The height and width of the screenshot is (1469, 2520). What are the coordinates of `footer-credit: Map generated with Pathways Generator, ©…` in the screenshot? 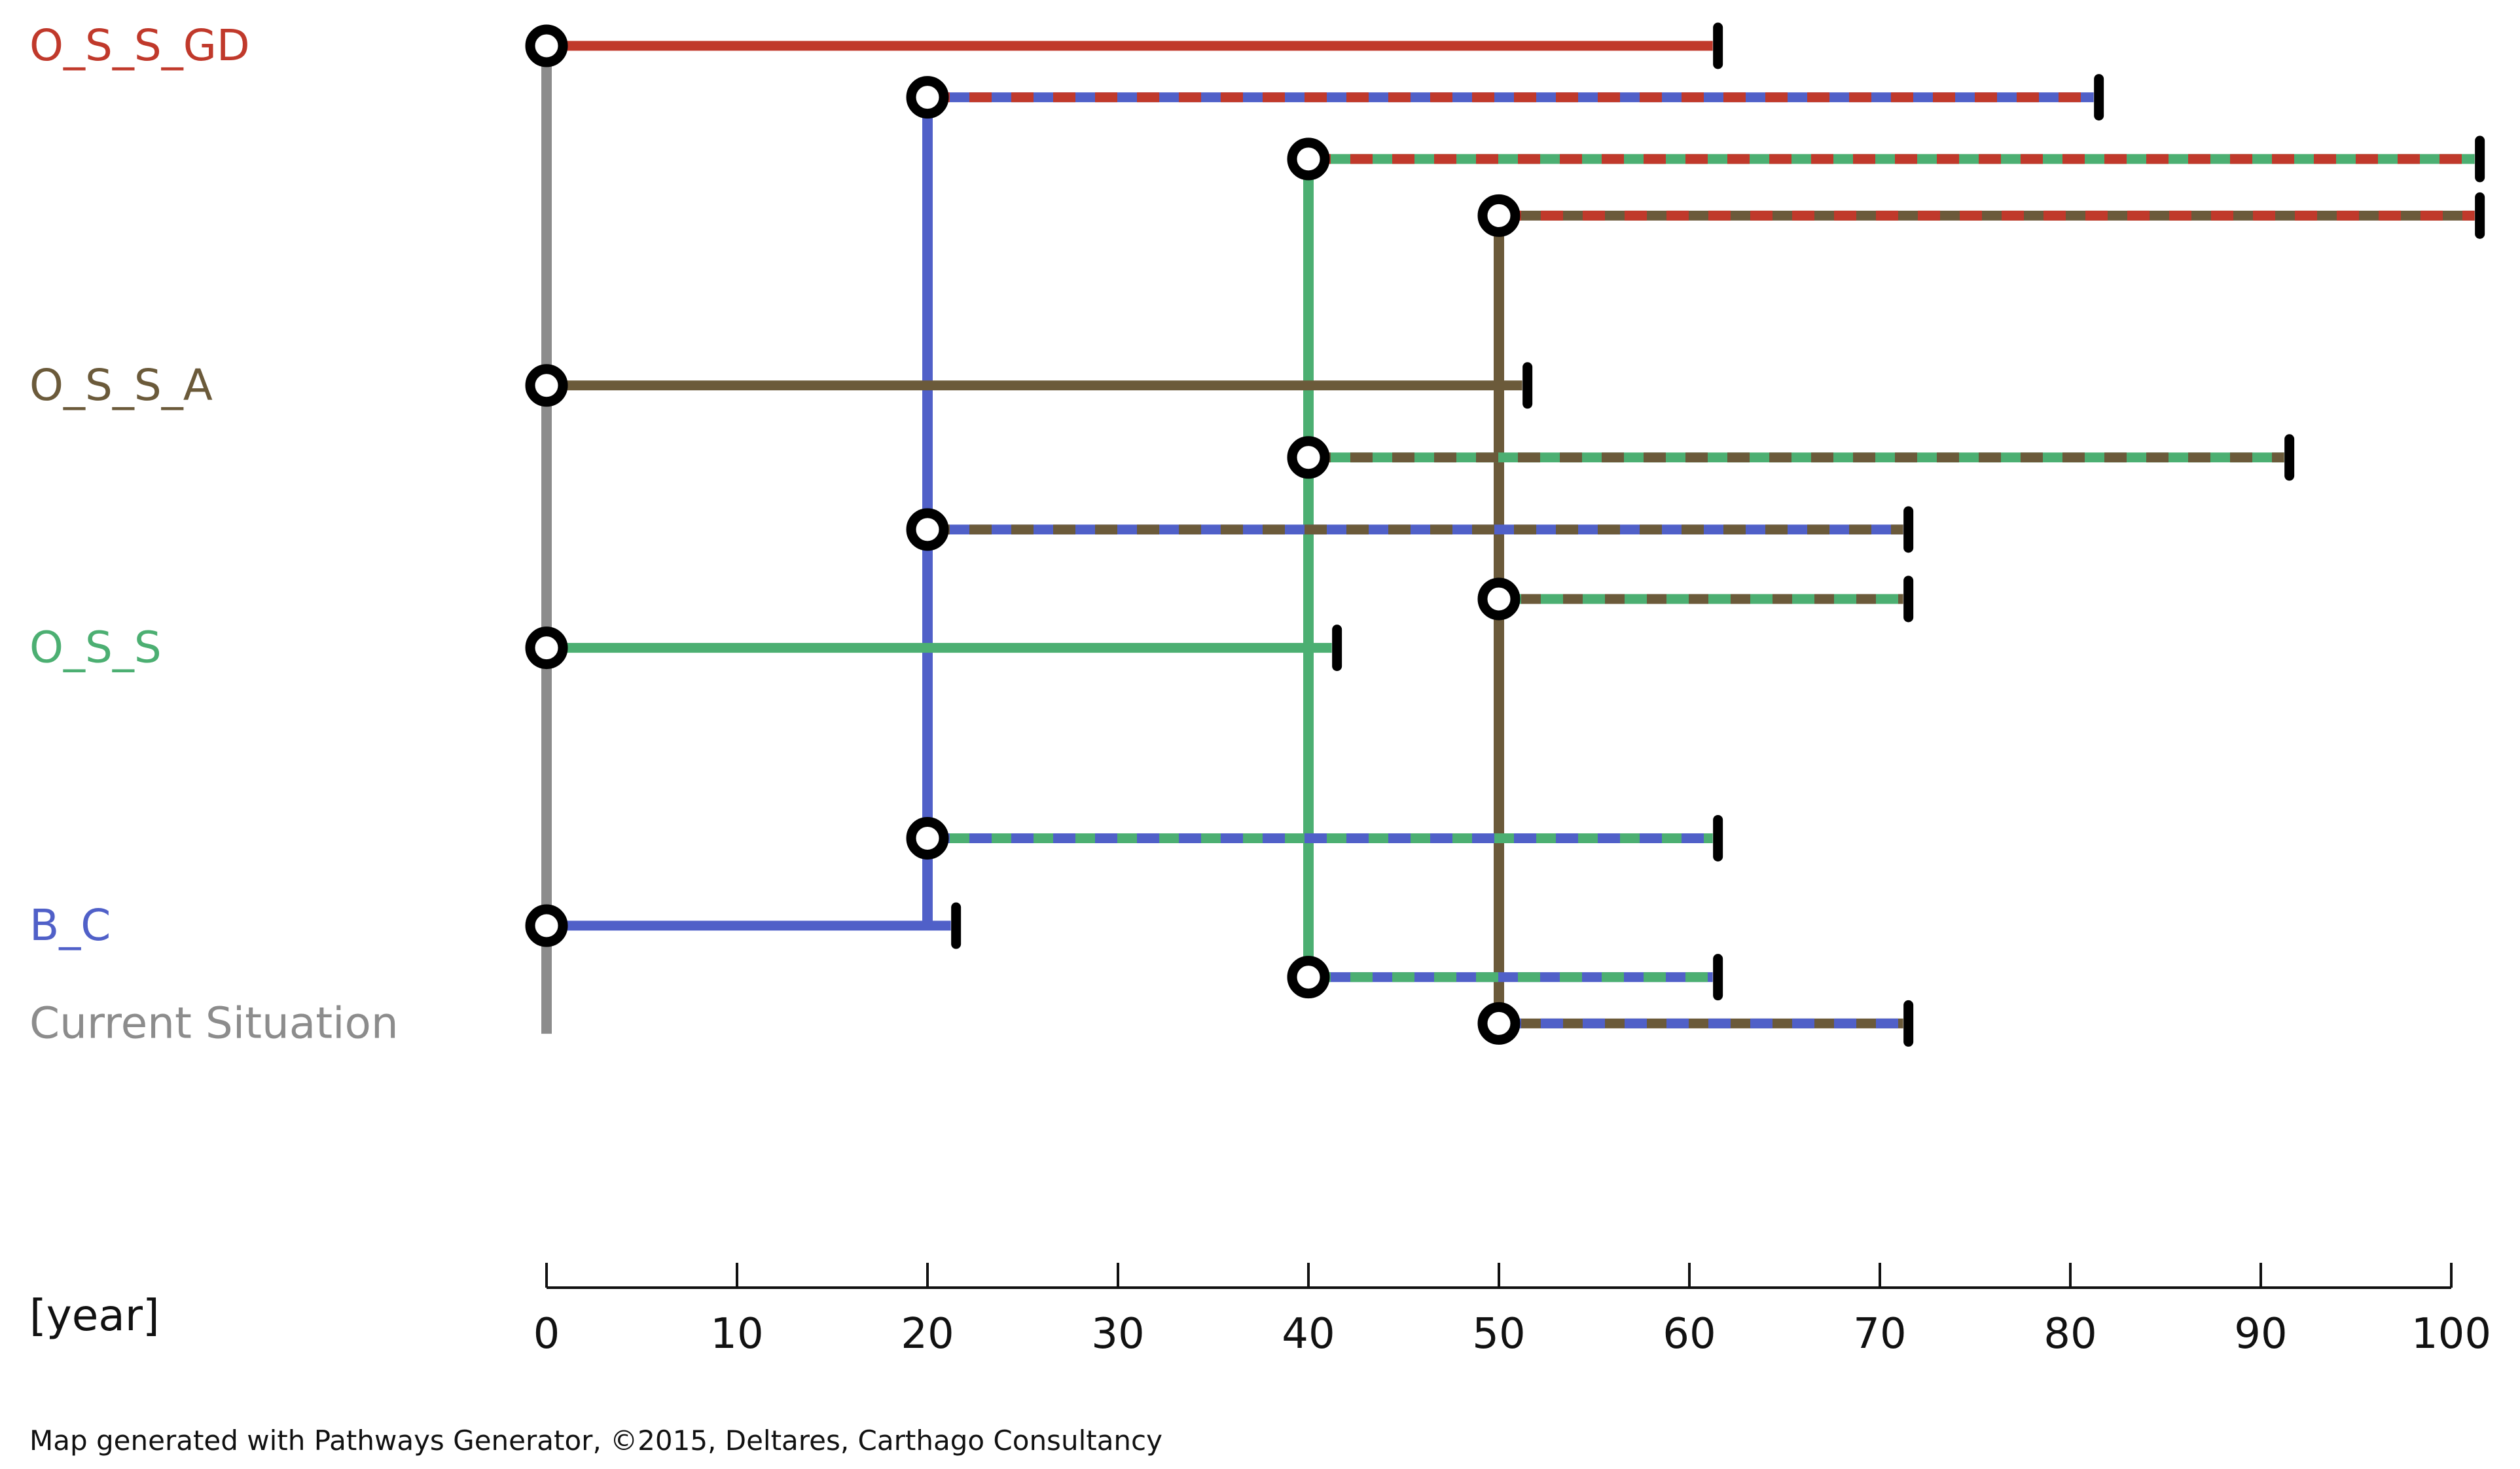 It's located at (595, 1441).